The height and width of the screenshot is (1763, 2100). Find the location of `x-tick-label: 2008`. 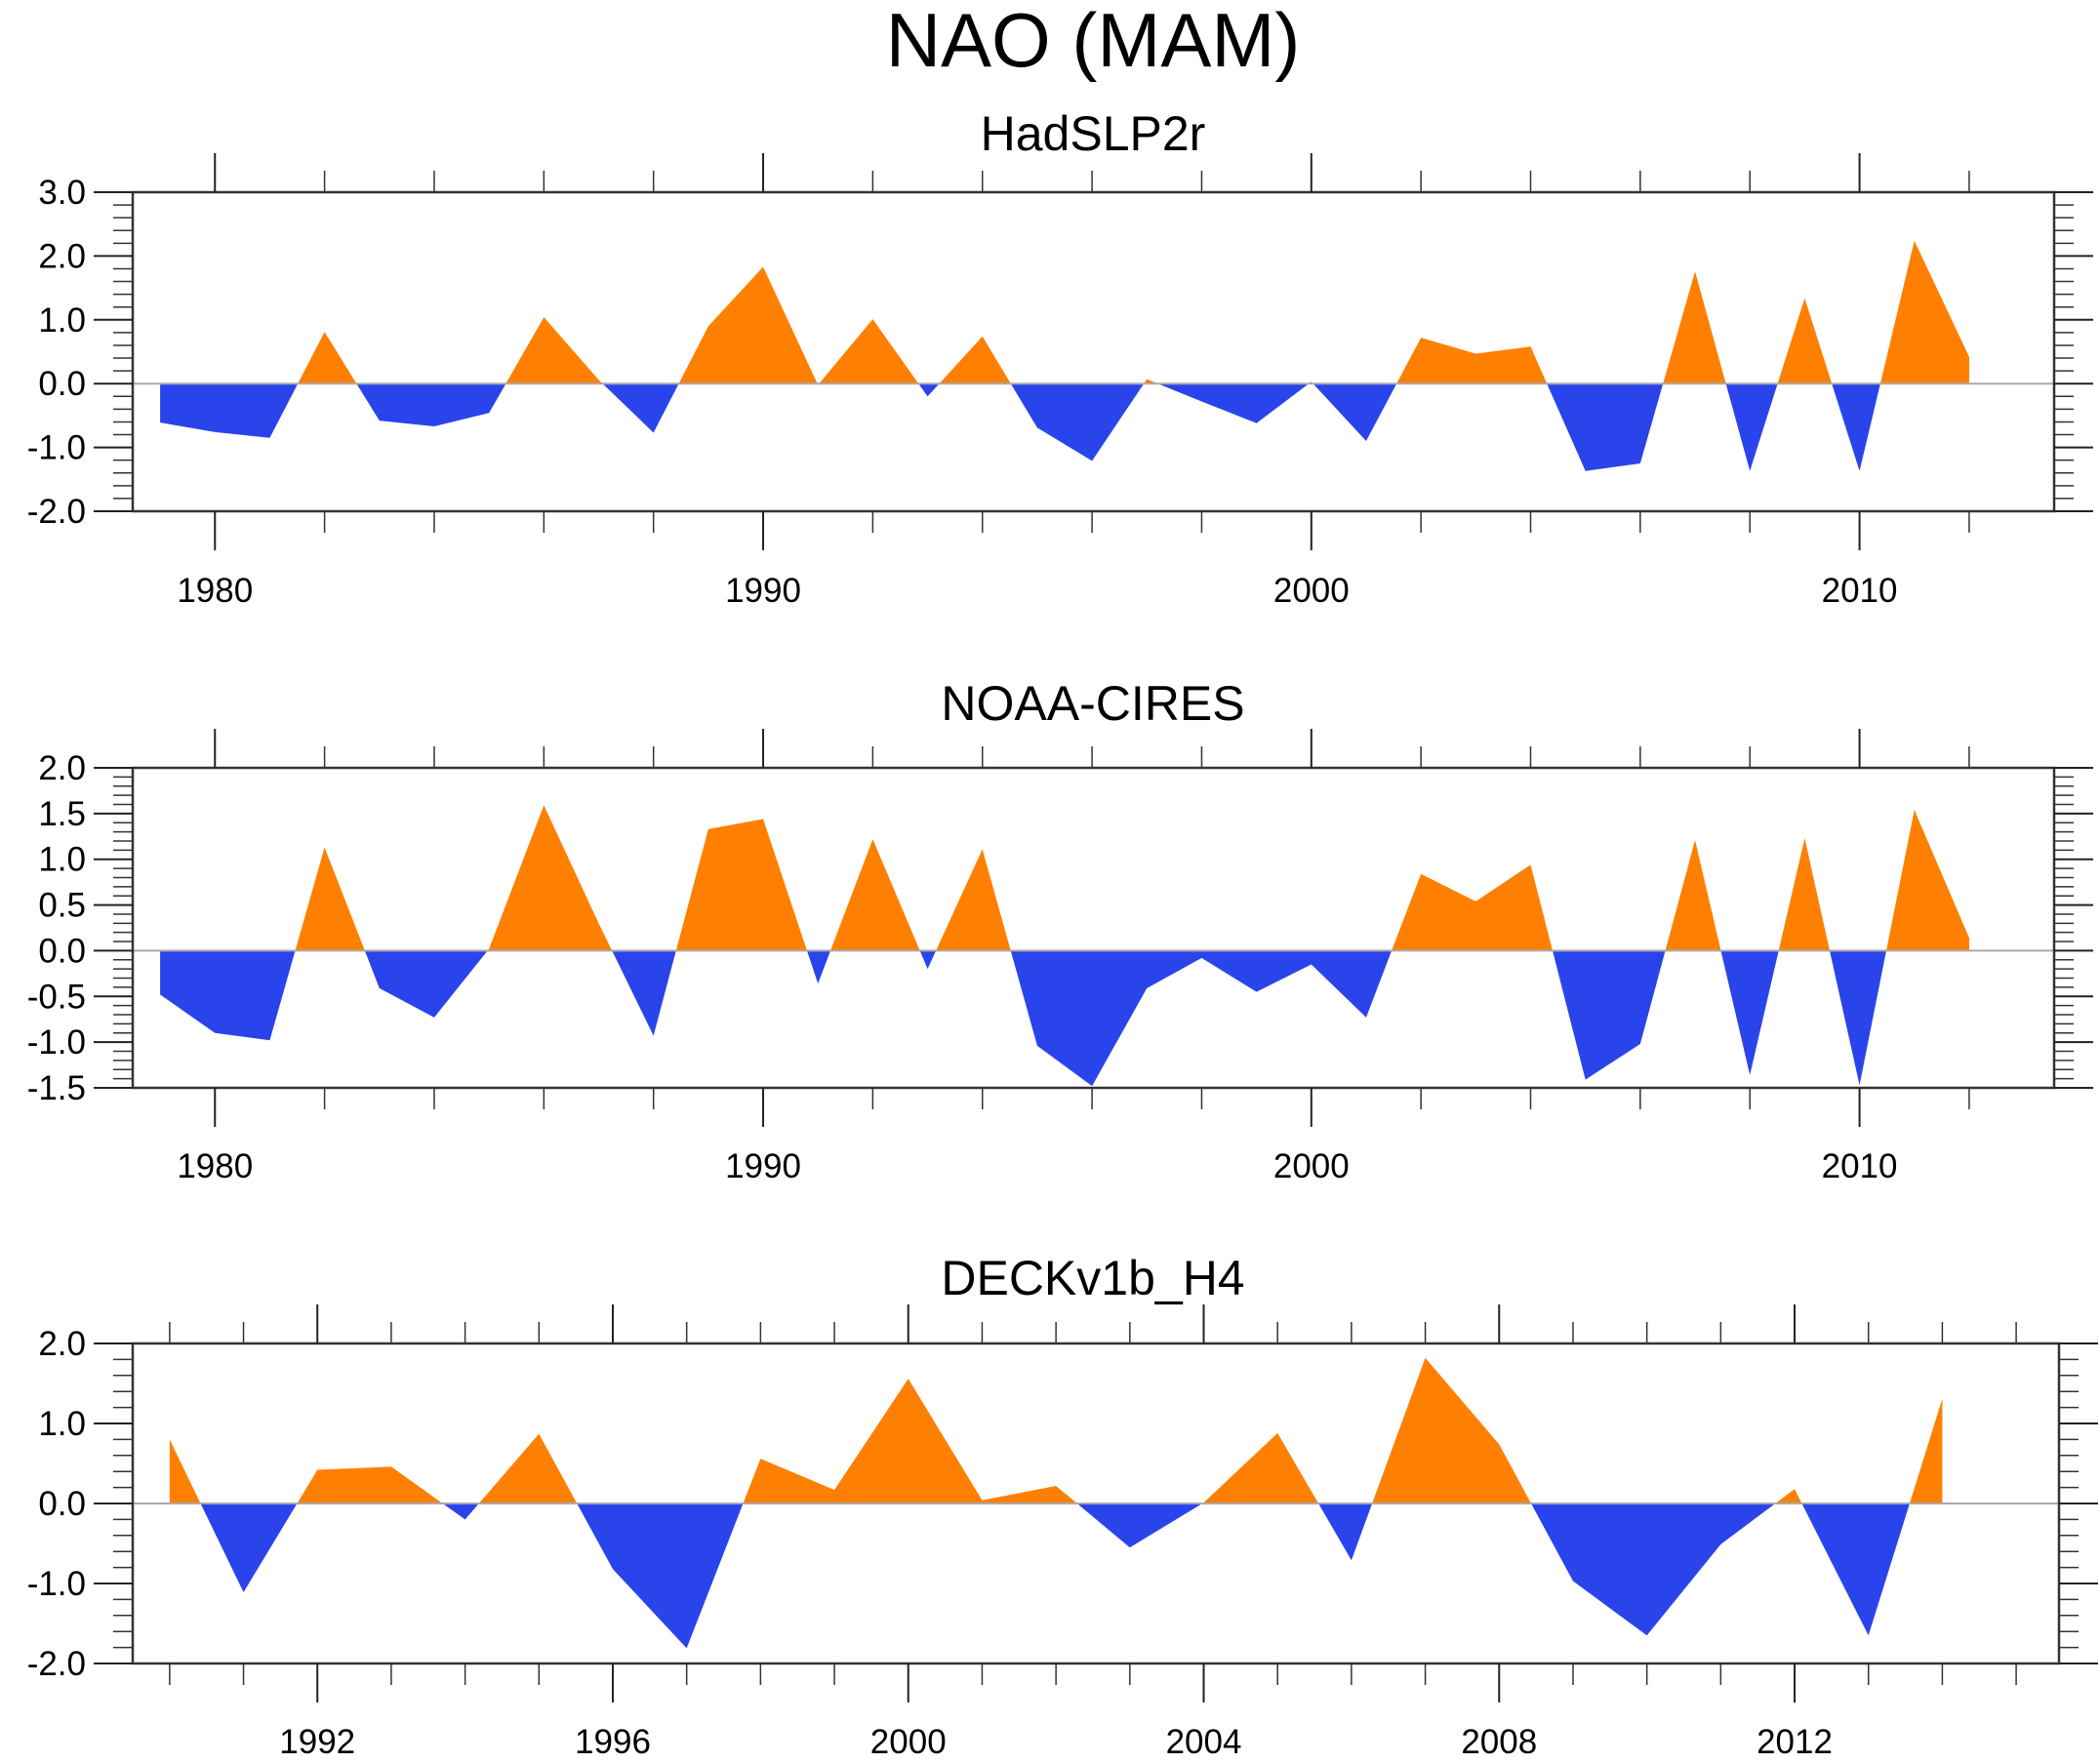

x-tick-label: 2008 is located at coordinates (1499, 1742).